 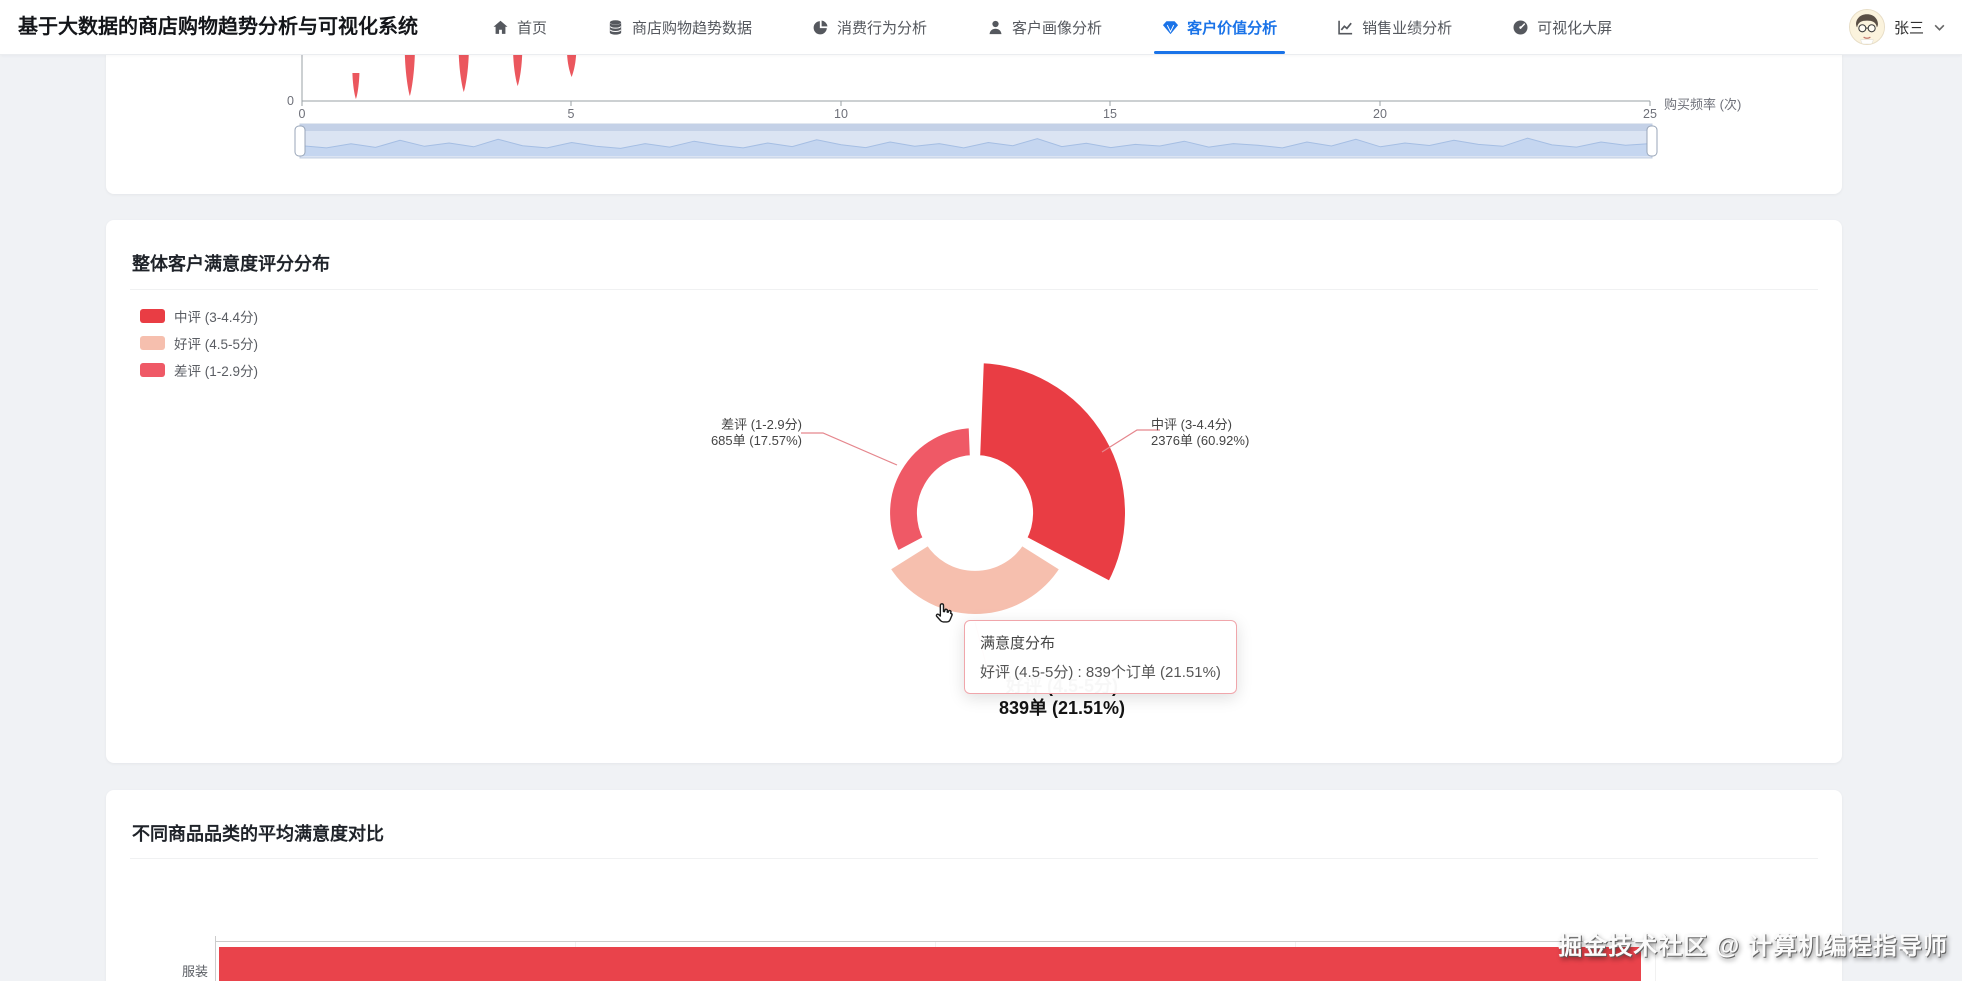 What do you see at coordinates (231, 264) in the screenshot?
I see `satisfaction-card-title: 整体客户满意度评分分布` at bounding box center [231, 264].